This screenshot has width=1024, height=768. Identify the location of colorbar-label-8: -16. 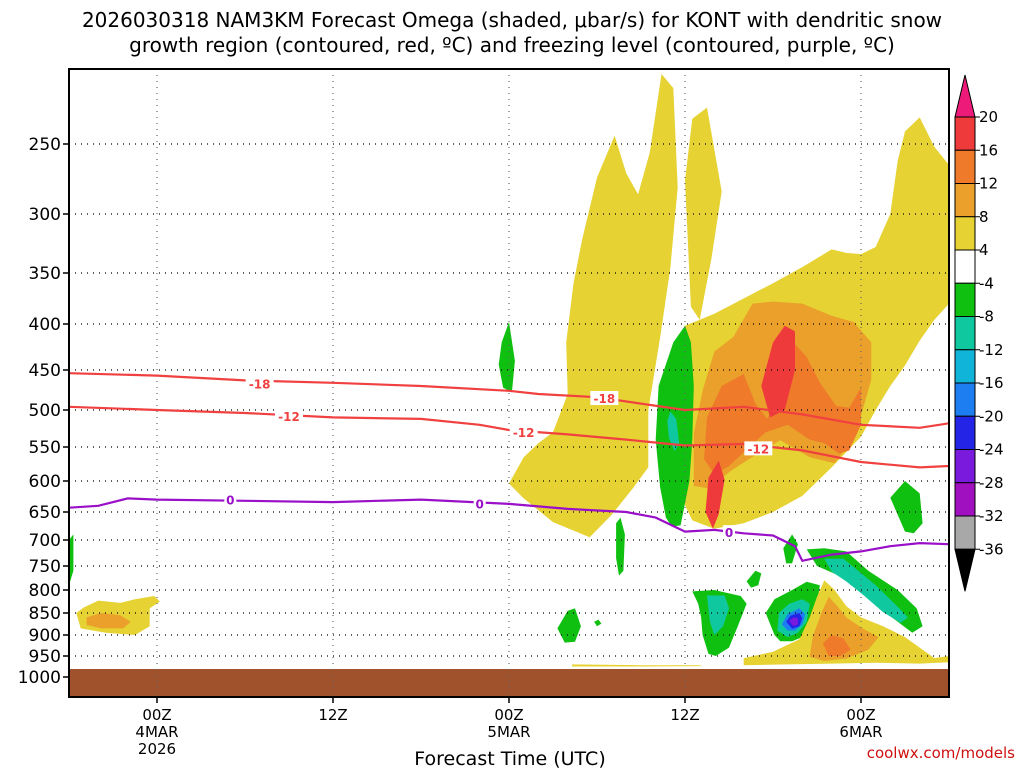
(991, 383).